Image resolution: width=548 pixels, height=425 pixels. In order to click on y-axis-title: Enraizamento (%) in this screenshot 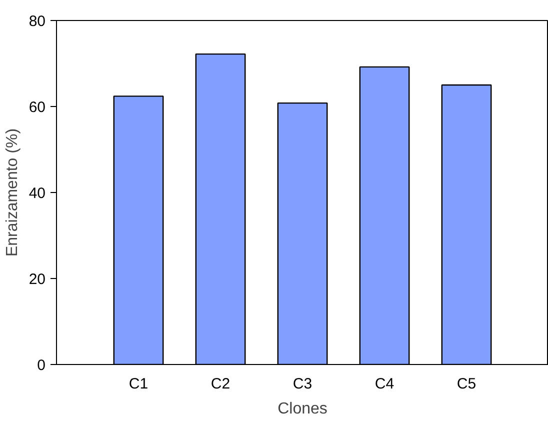, I will do `click(12, 192)`.